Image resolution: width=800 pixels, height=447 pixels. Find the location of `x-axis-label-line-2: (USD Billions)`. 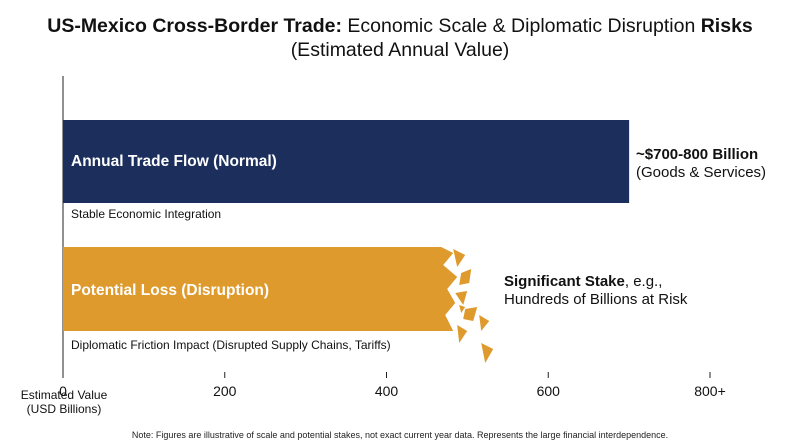

x-axis-label-line-2: (USD Billions) is located at coordinates (64, 409).